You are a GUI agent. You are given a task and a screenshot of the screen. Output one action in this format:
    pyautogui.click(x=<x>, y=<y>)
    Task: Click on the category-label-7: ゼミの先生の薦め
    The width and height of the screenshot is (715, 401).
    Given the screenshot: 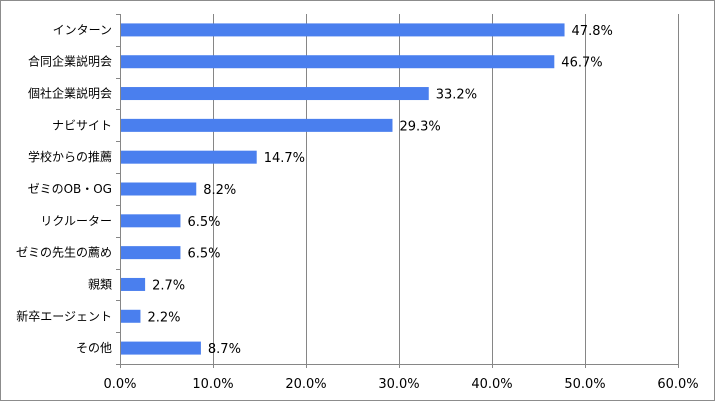 What is the action you would take?
    pyautogui.click(x=64, y=253)
    